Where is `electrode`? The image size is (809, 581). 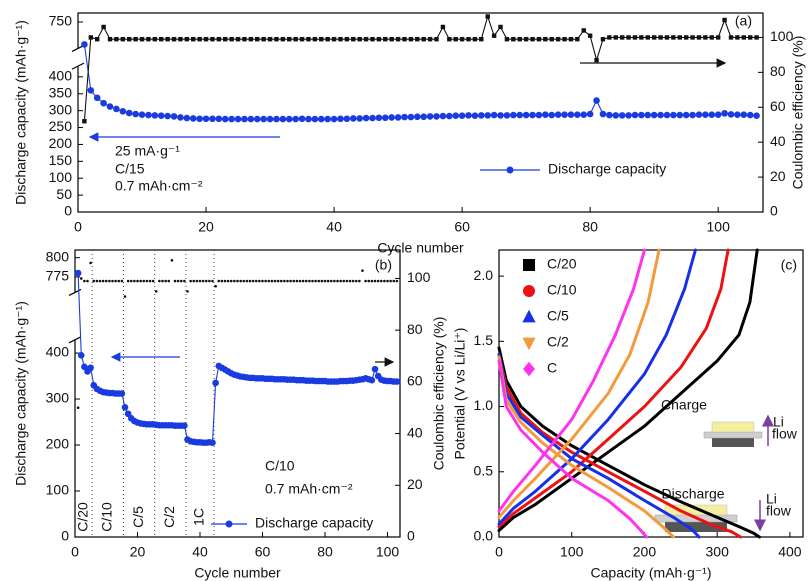
electrode is located at coordinates (696, 527).